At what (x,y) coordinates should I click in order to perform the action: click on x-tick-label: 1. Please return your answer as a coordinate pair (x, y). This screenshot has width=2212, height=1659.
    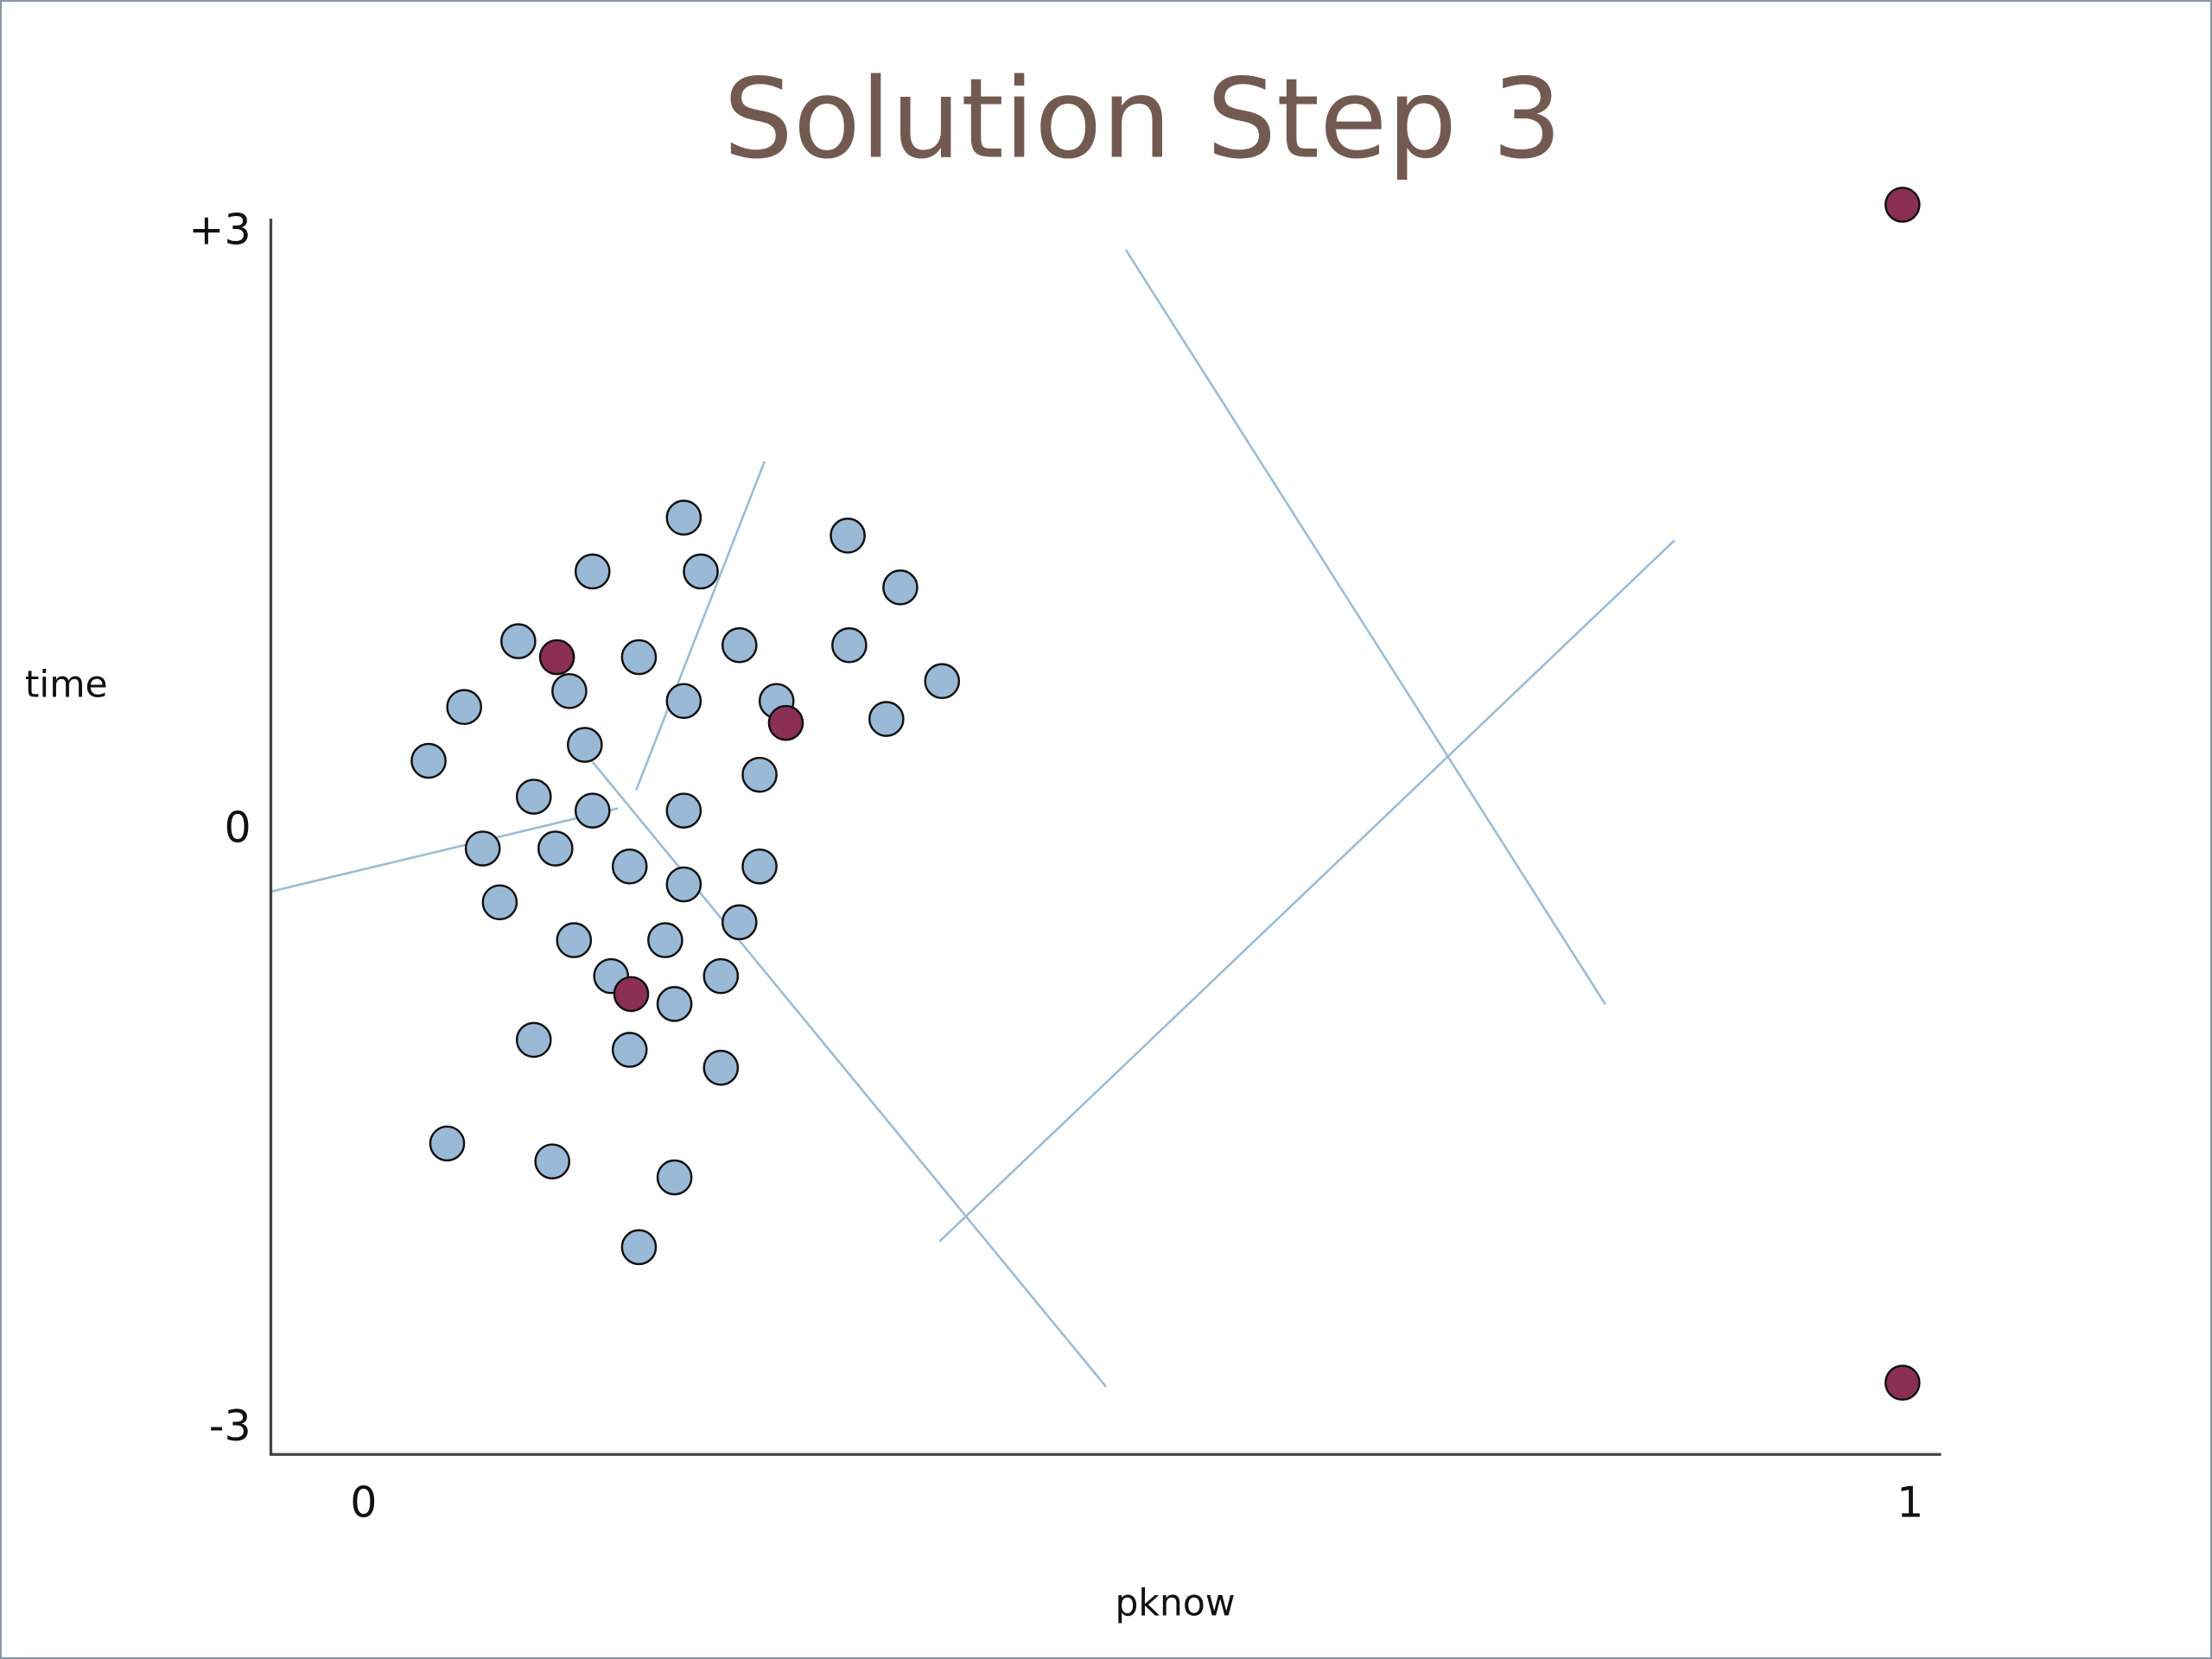
    Looking at the image, I should click on (1910, 1503).